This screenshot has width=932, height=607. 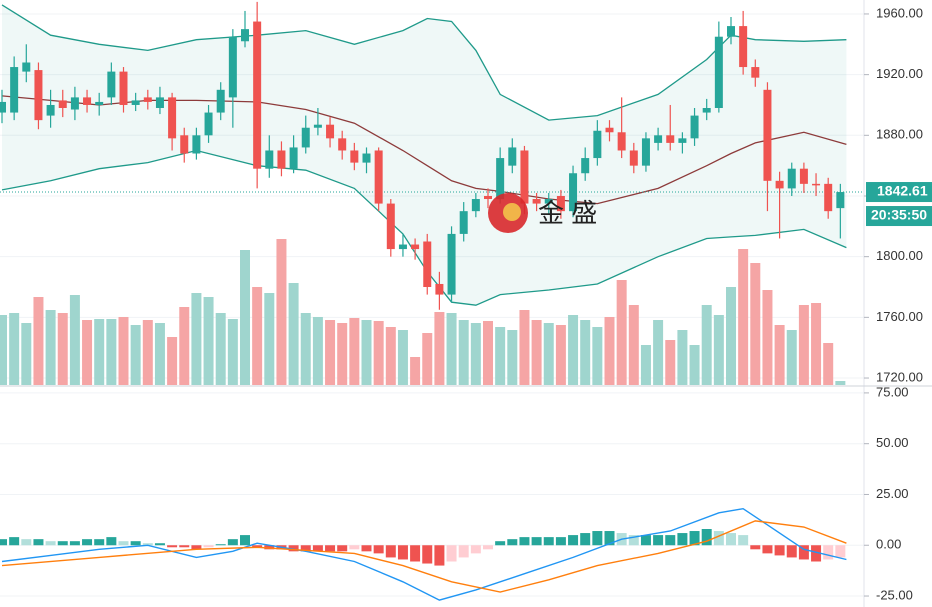 I want to click on y-tick-label: 1760.00, so click(x=899, y=316).